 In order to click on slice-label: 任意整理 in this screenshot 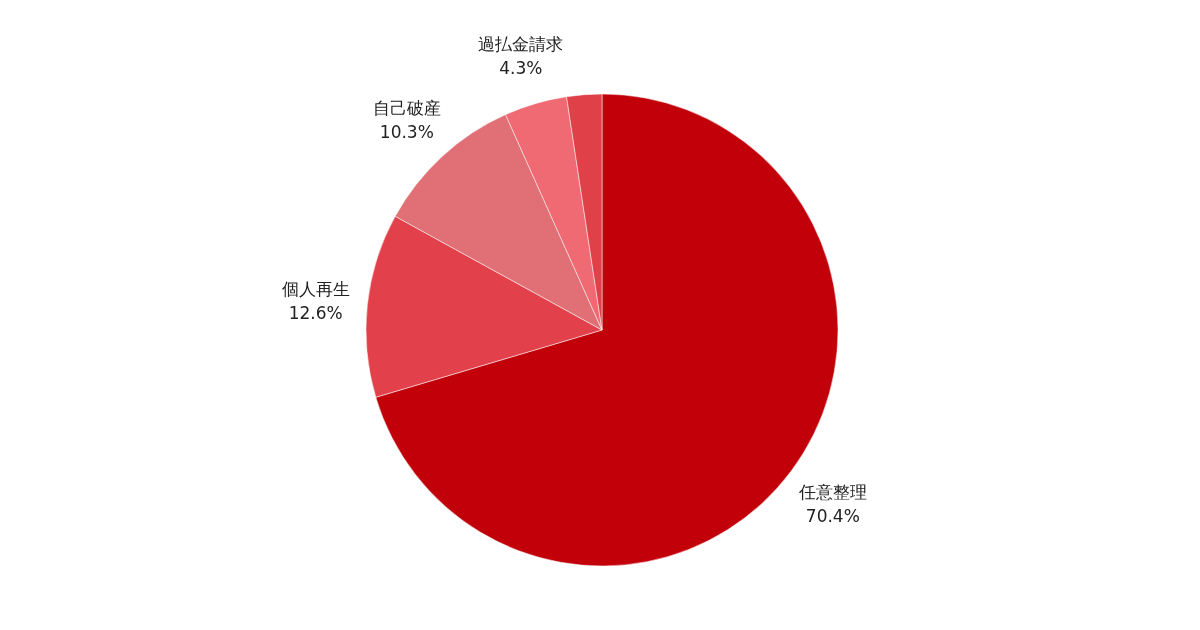, I will do `click(832, 492)`.